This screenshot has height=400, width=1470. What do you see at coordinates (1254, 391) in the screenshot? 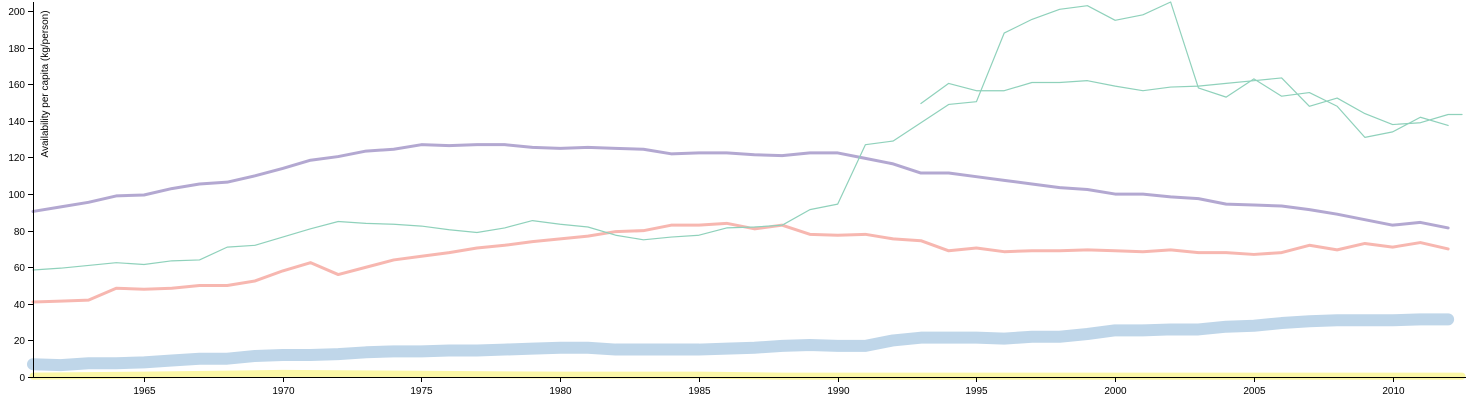
I see `x-tick-label: 2005` at bounding box center [1254, 391].